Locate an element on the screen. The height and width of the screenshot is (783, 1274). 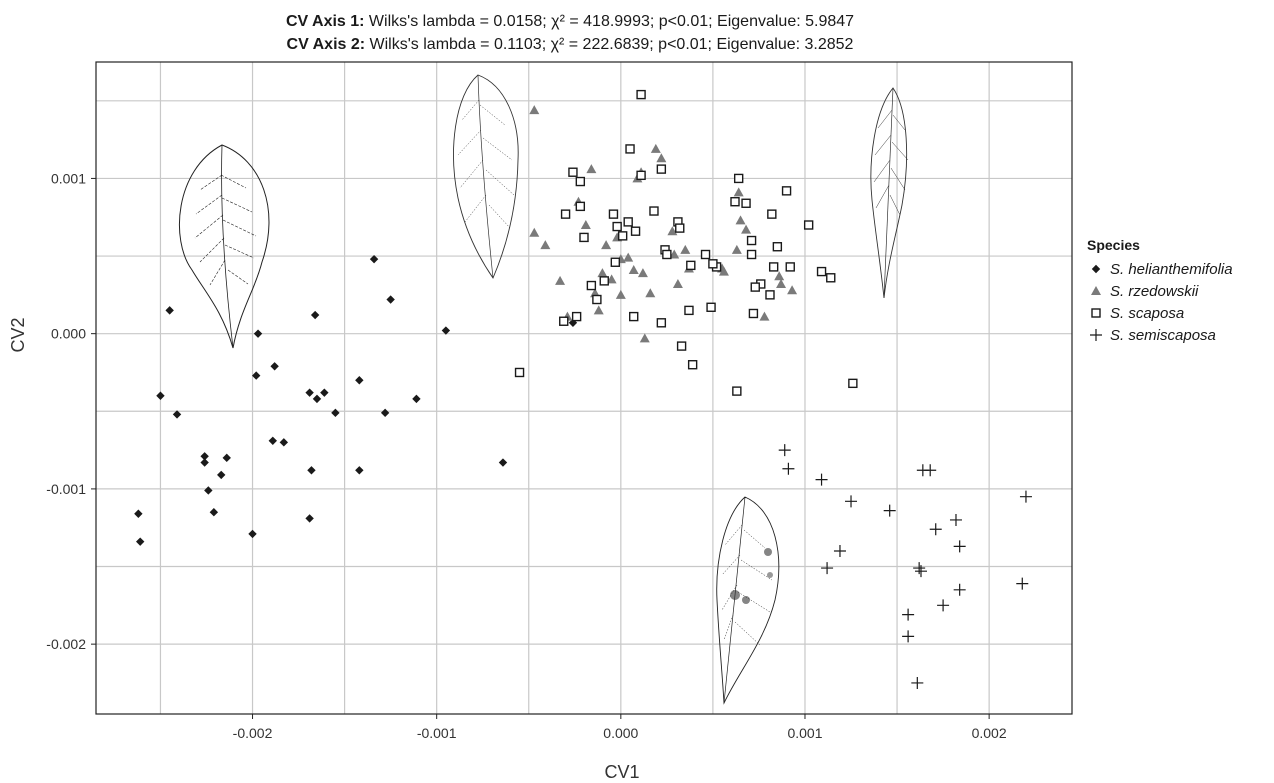
cv-axis-1-label: CV Axis 1: is located at coordinates (325, 21).